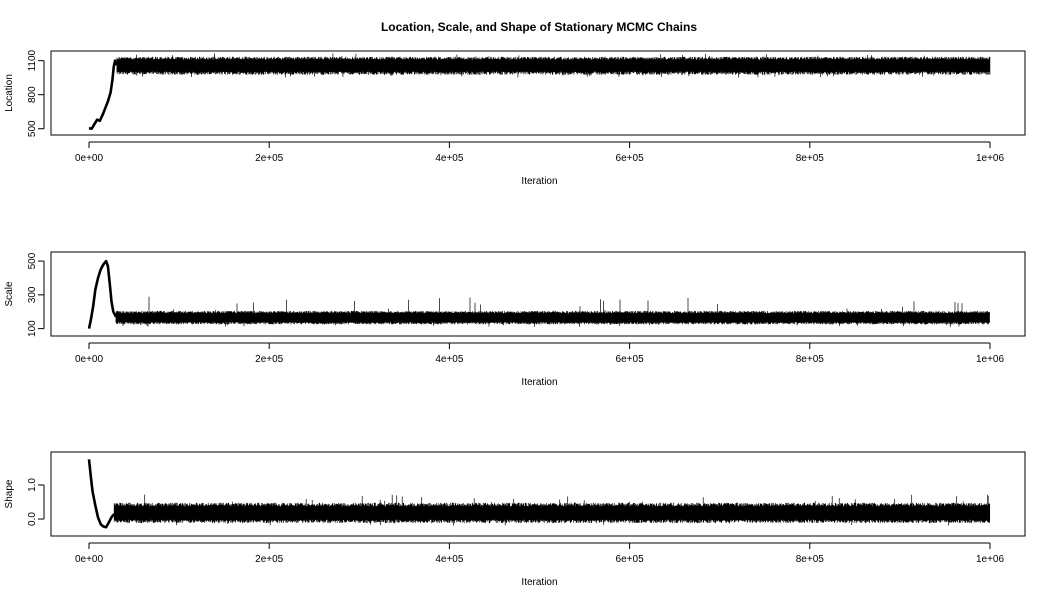 This screenshot has width=1053, height=601. What do you see at coordinates (32, 94) in the screenshot?
I see `y-tick-label: 800` at bounding box center [32, 94].